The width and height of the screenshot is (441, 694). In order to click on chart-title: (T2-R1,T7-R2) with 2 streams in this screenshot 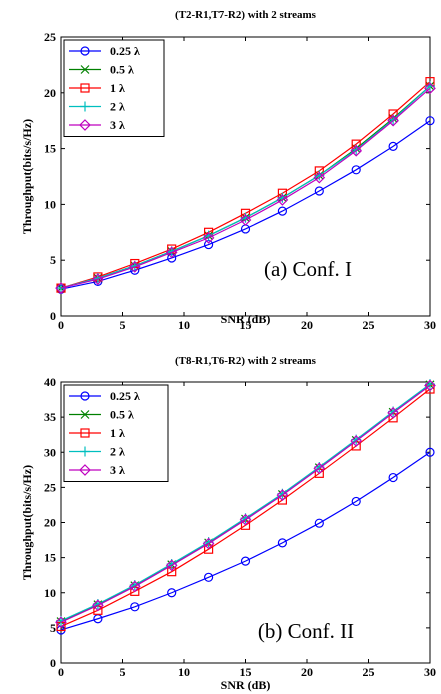, I will do `click(246, 15)`.